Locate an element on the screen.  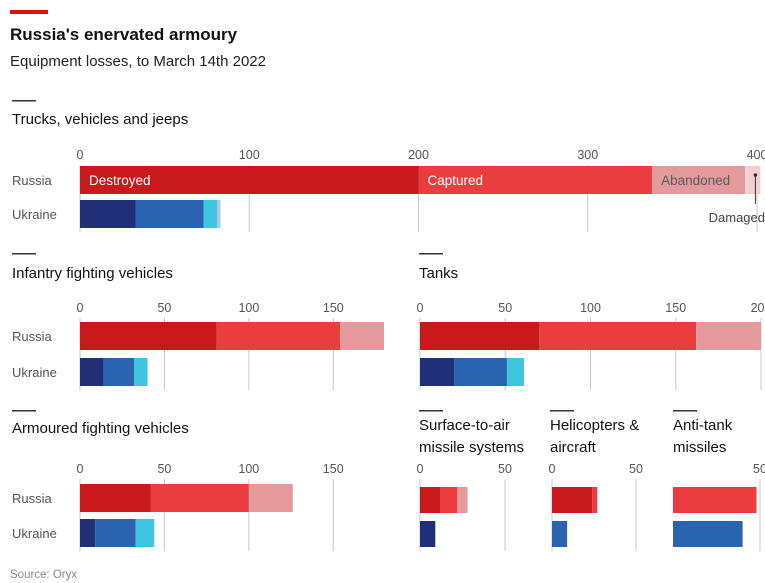
panel-title: Surface-to-air is located at coordinates (464, 425).